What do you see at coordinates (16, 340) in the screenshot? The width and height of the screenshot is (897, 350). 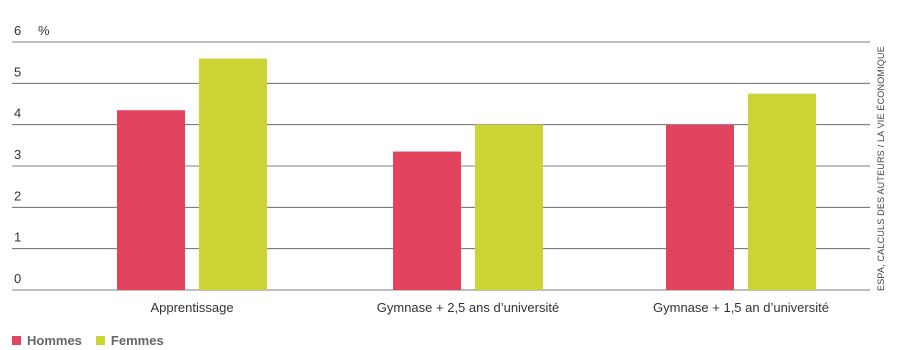 I see `legend-swatch-hommes` at bounding box center [16, 340].